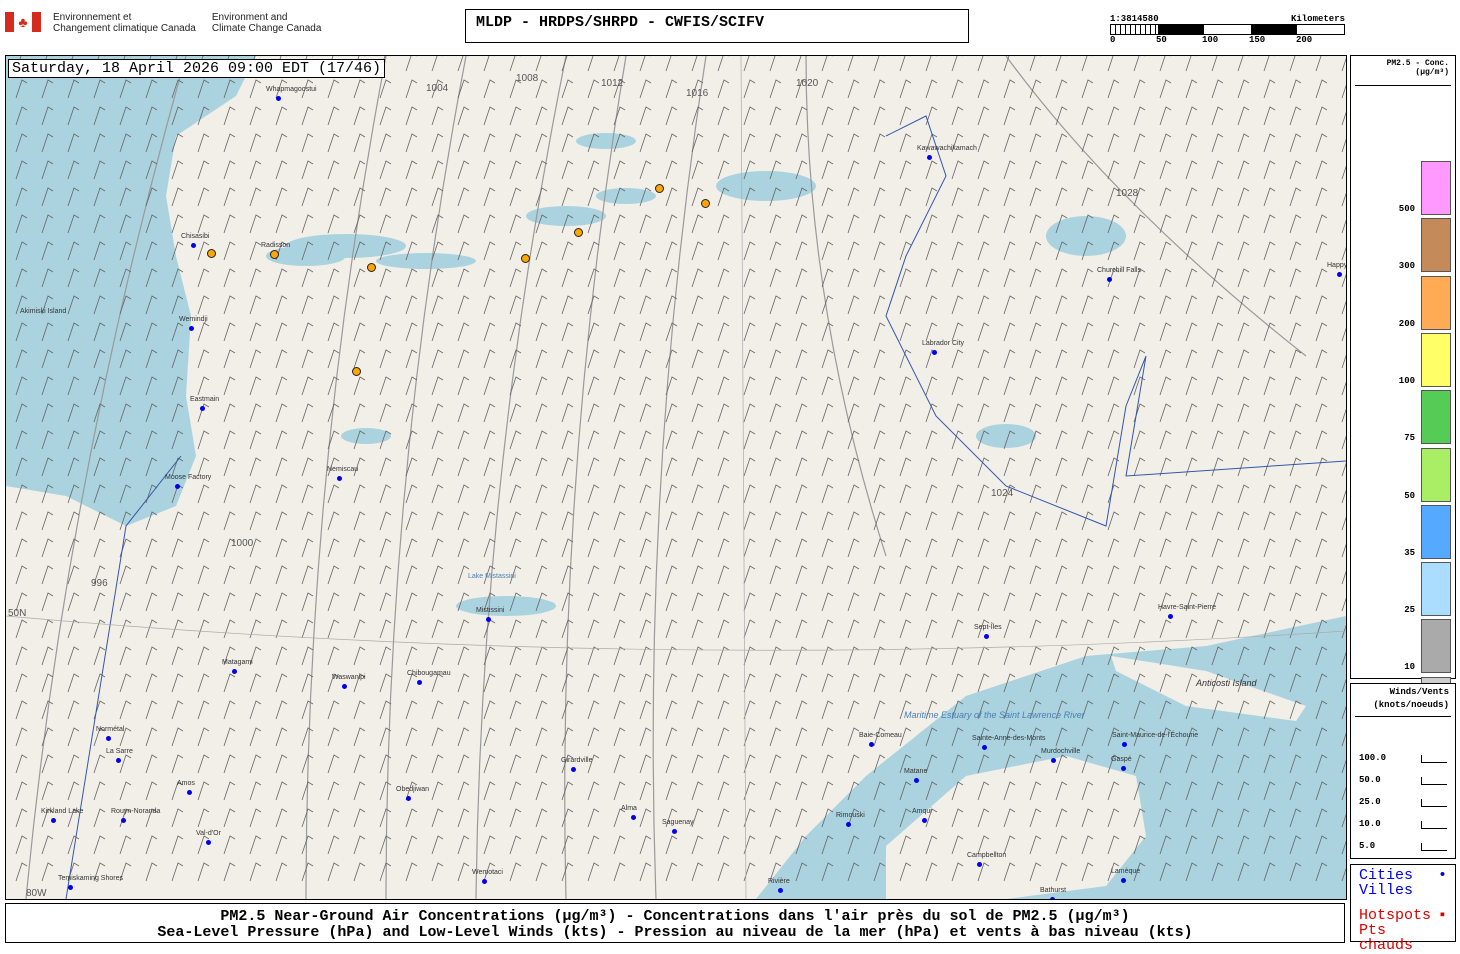 The width and height of the screenshot is (1460, 954). Describe the element at coordinates (1113, 40) in the screenshot. I see `scale-tick: 0` at that location.